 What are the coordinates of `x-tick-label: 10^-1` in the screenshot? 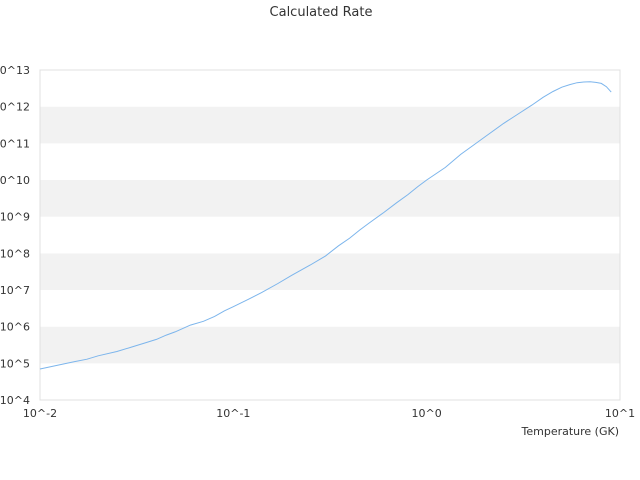 It's located at (233, 413).